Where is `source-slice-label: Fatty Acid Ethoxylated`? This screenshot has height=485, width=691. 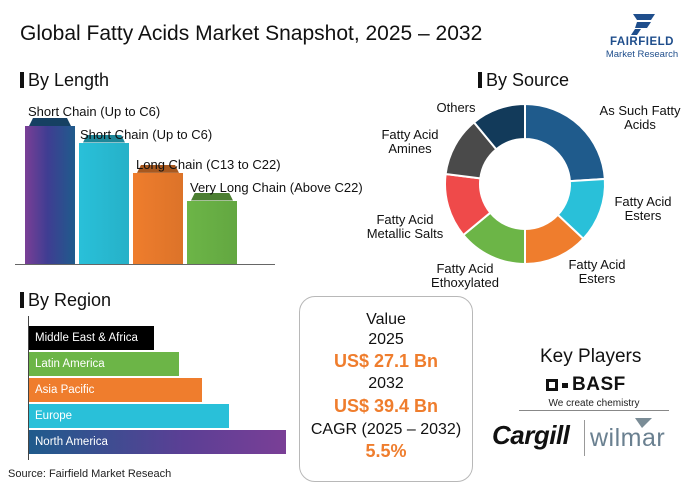 source-slice-label: Fatty Acid Ethoxylated is located at coordinates (465, 276).